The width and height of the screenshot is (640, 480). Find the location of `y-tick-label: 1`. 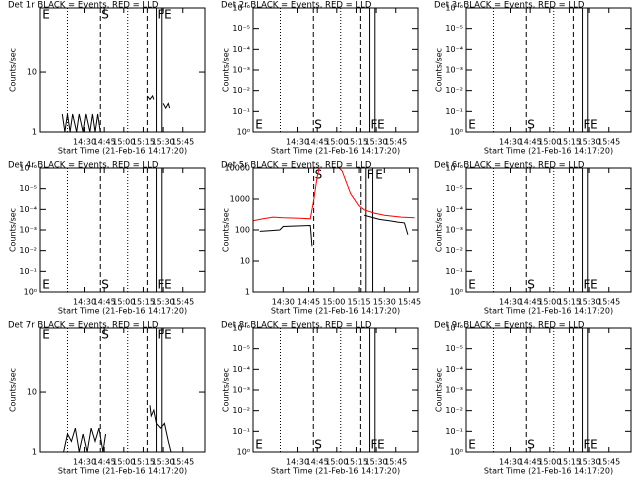

y-tick-label: 1 is located at coordinates (34, 132).